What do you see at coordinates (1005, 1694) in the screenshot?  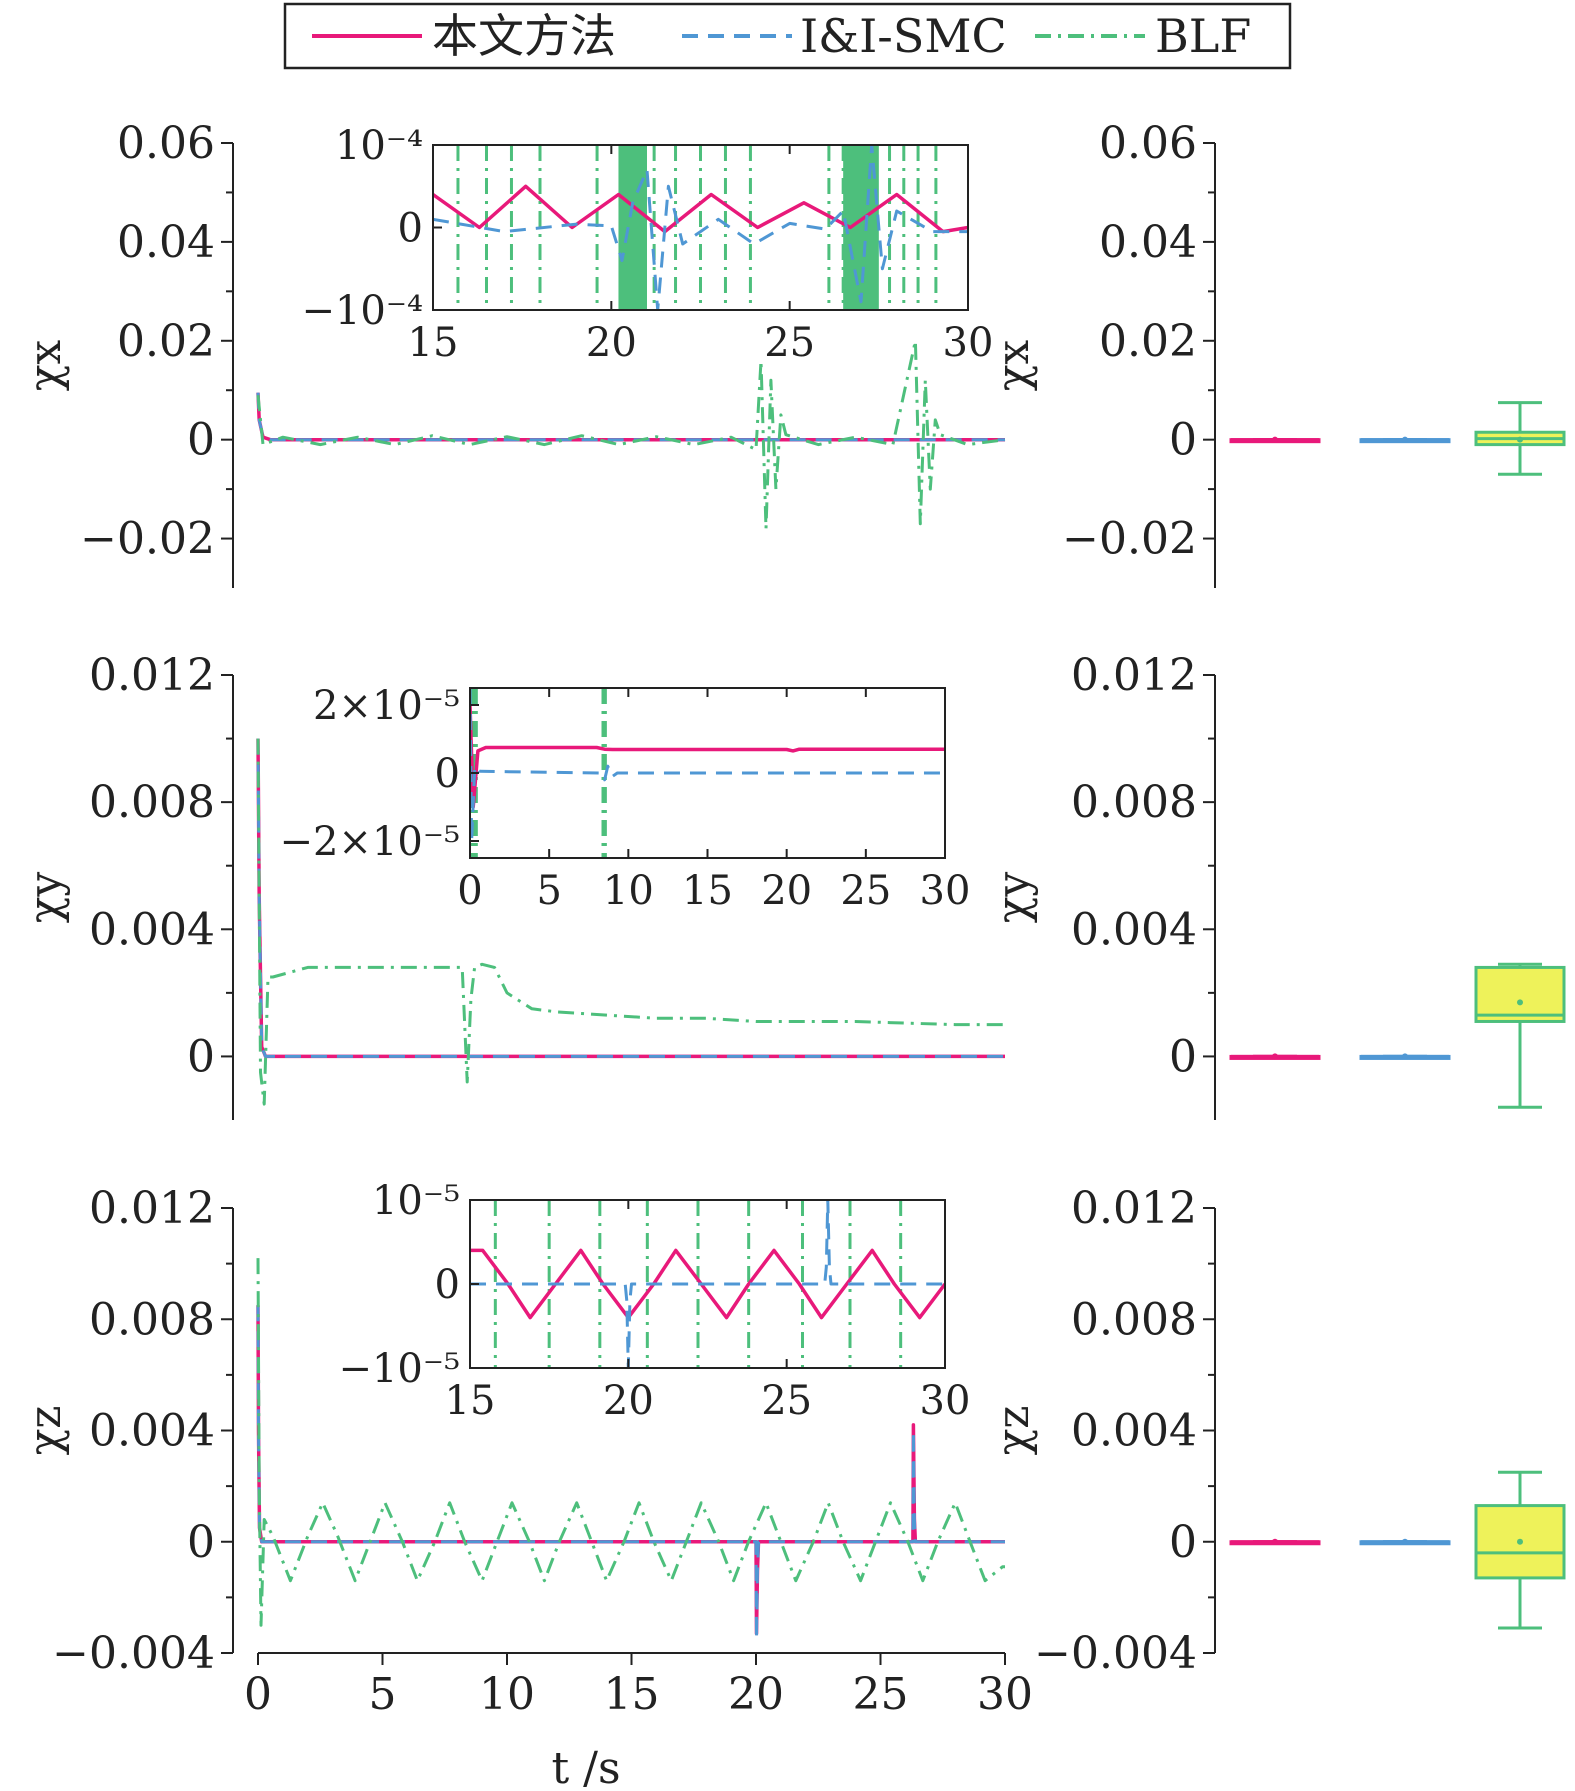 I see `x-tick-label: 30` at bounding box center [1005, 1694].